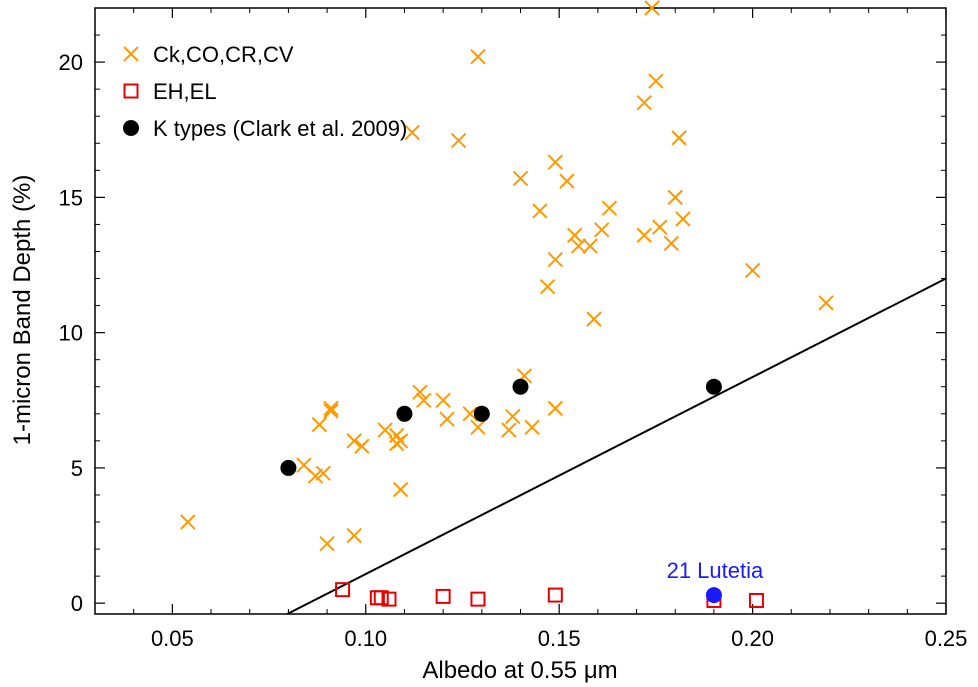  What do you see at coordinates (172, 638) in the screenshot?
I see `x-tick-label: 0.05` at bounding box center [172, 638].